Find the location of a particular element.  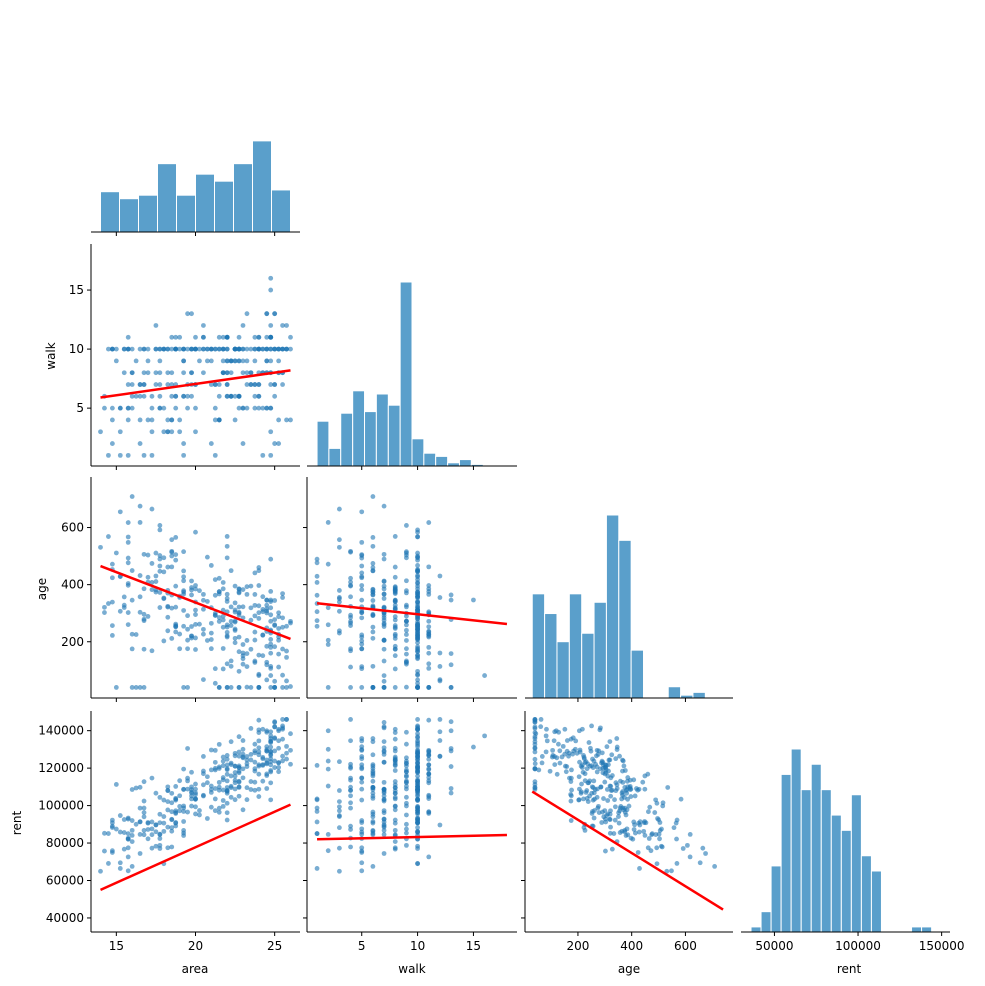

hist-rent-tick-label: 150000 is located at coordinates (942, 946).